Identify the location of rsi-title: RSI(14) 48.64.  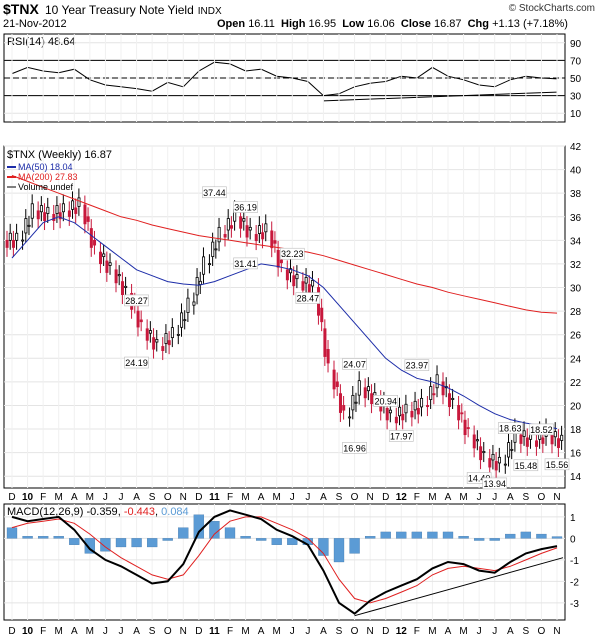
(41, 42).